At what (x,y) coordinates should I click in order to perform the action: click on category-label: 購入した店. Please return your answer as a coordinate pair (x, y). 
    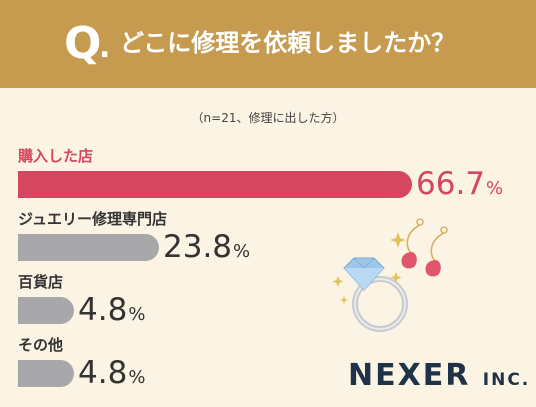
    Looking at the image, I should click on (56, 156).